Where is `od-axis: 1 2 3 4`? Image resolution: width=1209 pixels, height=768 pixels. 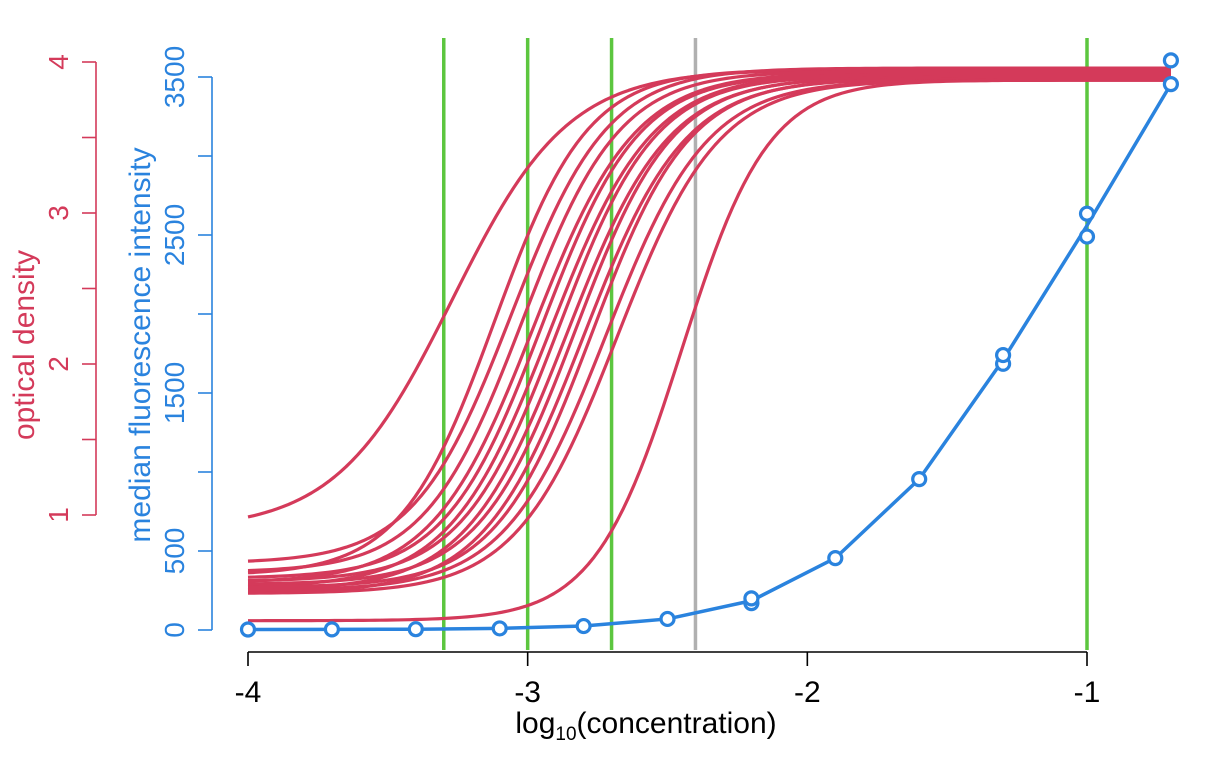
od-axis: 1 2 3 4 is located at coordinates (70, 288).